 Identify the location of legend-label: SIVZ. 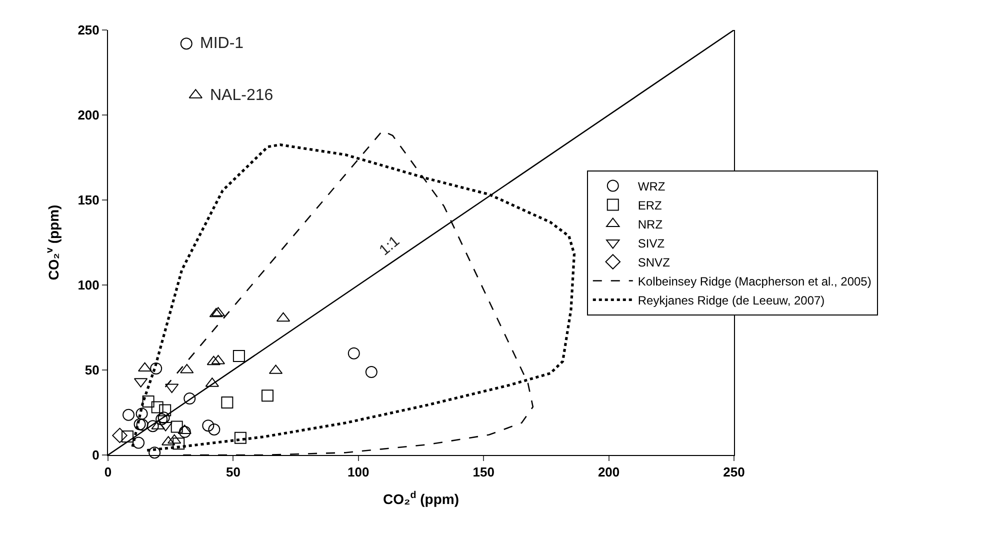
(651, 243).